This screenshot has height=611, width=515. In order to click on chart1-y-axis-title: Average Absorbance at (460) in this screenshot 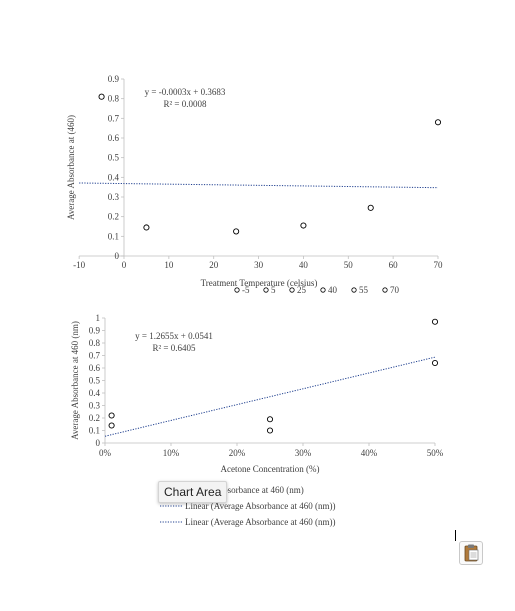, I will do `click(71, 167)`.